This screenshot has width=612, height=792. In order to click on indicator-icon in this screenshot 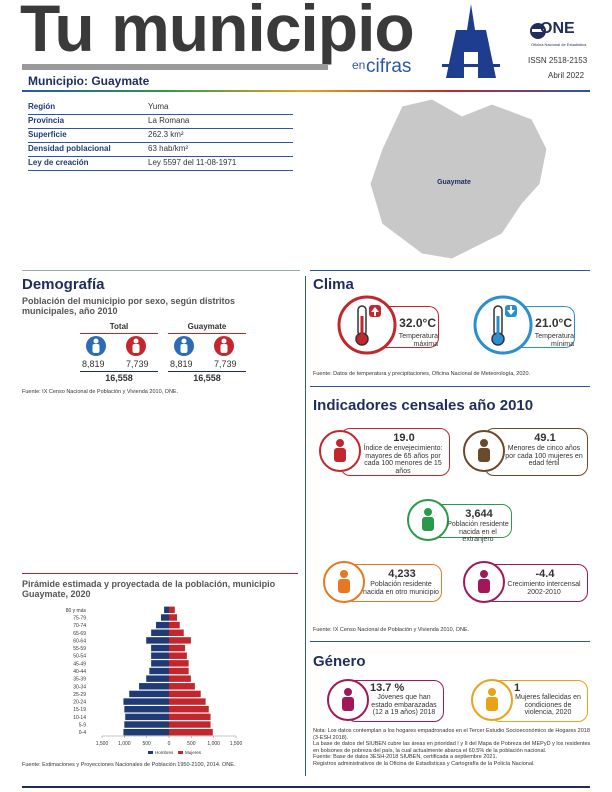, I will do `click(484, 451)`.